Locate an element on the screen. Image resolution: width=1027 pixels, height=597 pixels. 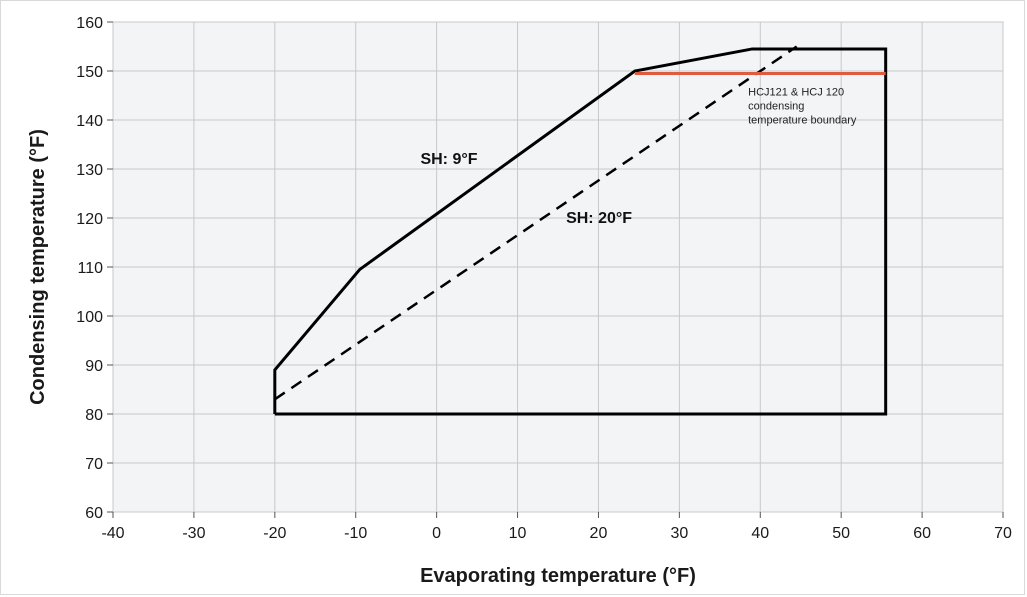
y-tick-label: 110 is located at coordinates (90, 268).